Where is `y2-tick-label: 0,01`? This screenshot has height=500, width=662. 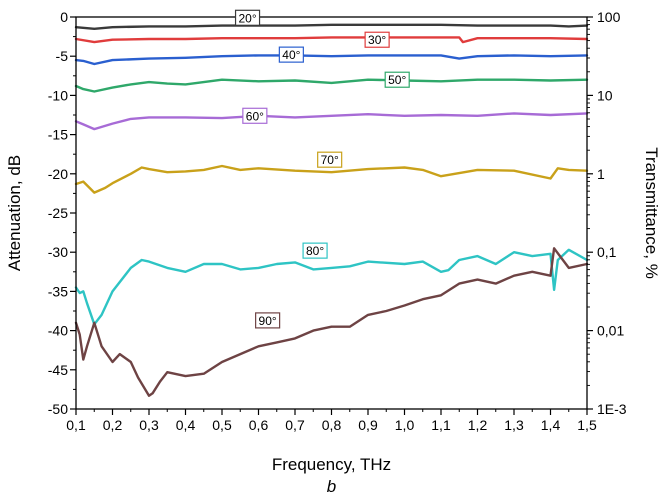 y2-tick-label: 0,01 is located at coordinates (610, 331).